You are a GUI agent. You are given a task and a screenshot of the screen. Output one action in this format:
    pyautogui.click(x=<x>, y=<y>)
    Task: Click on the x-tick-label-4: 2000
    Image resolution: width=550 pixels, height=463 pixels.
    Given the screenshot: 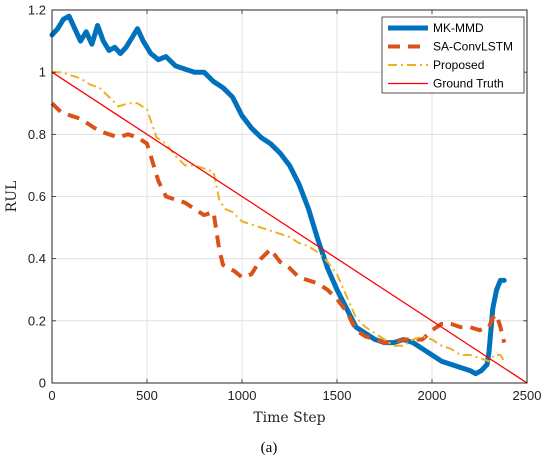 What is the action you would take?
    pyautogui.click(x=432, y=395)
    